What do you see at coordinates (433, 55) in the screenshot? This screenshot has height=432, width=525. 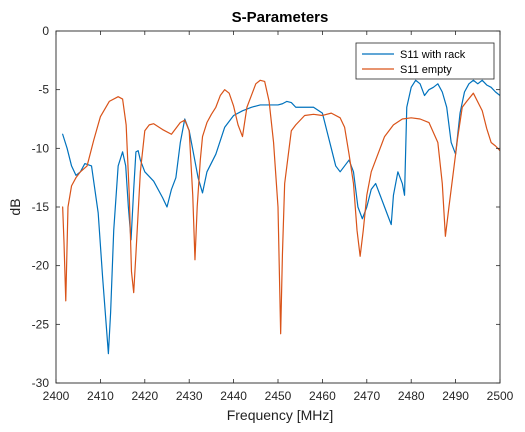 I see `legend-label: S11 with rack` at bounding box center [433, 55].